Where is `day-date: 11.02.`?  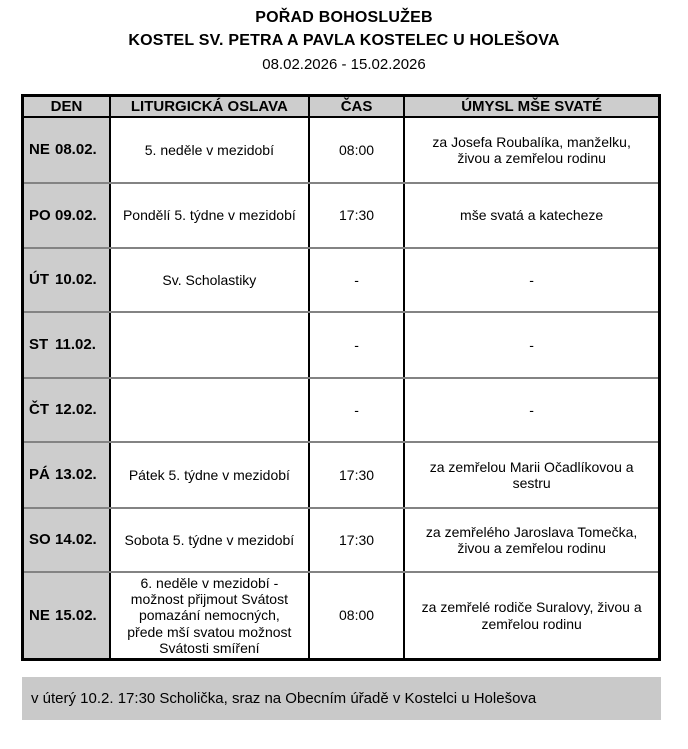
day-date: 11.02. is located at coordinates (75, 345).